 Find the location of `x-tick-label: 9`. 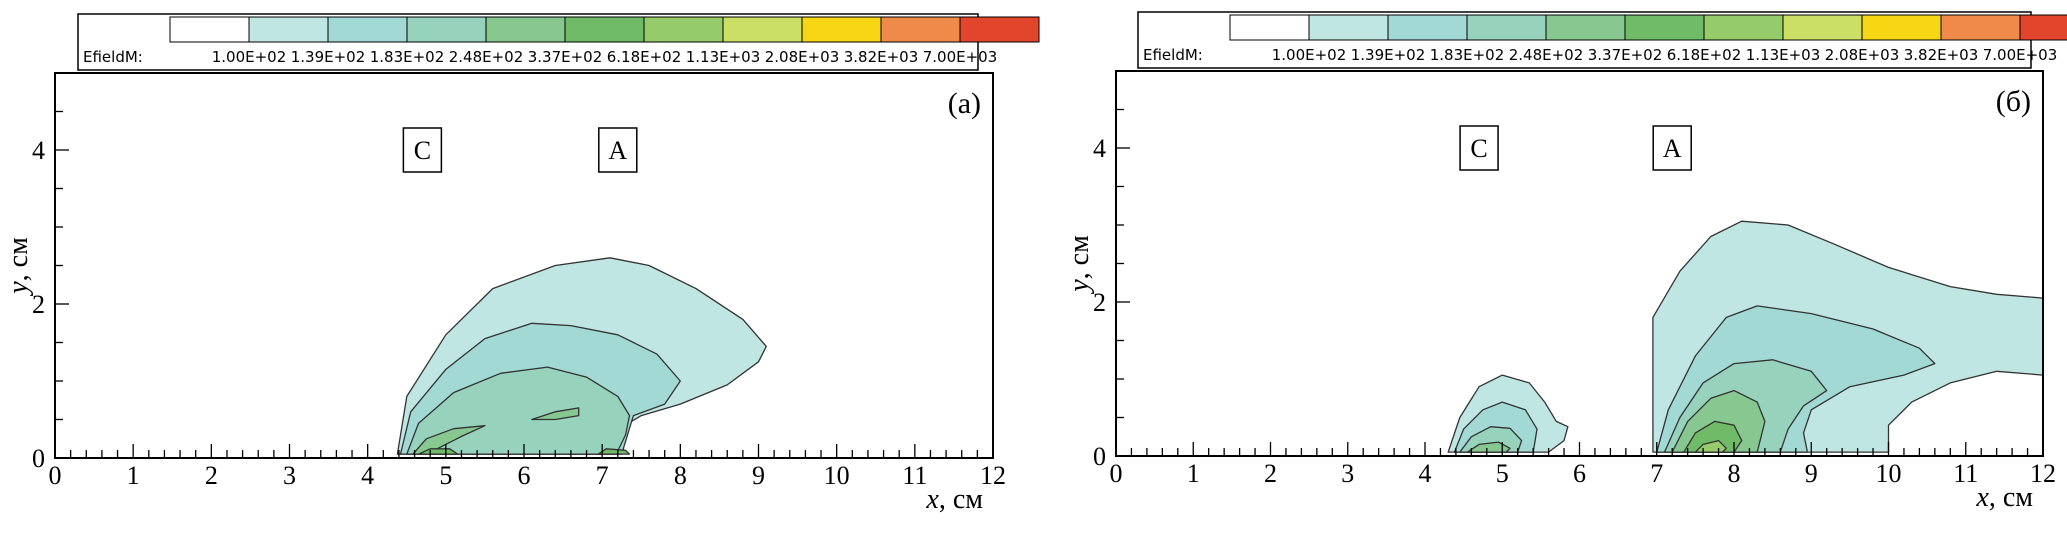

x-tick-label: 9 is located at coordinates (1811, 473).